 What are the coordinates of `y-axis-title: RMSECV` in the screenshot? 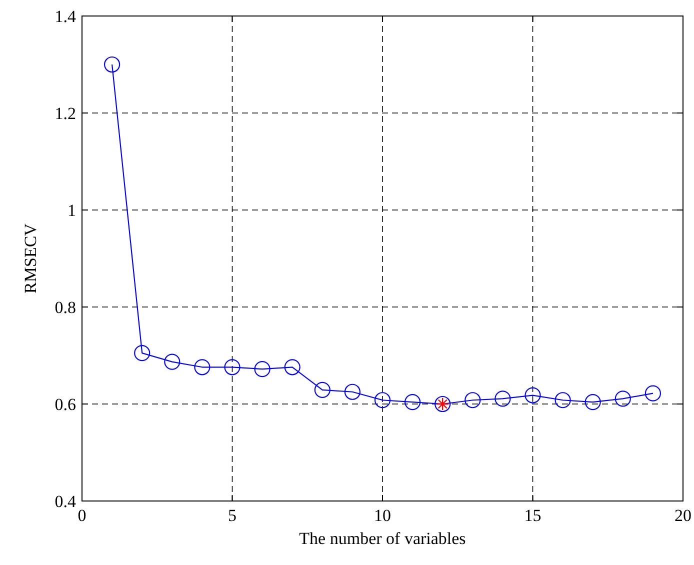 It's located at (30, 258).